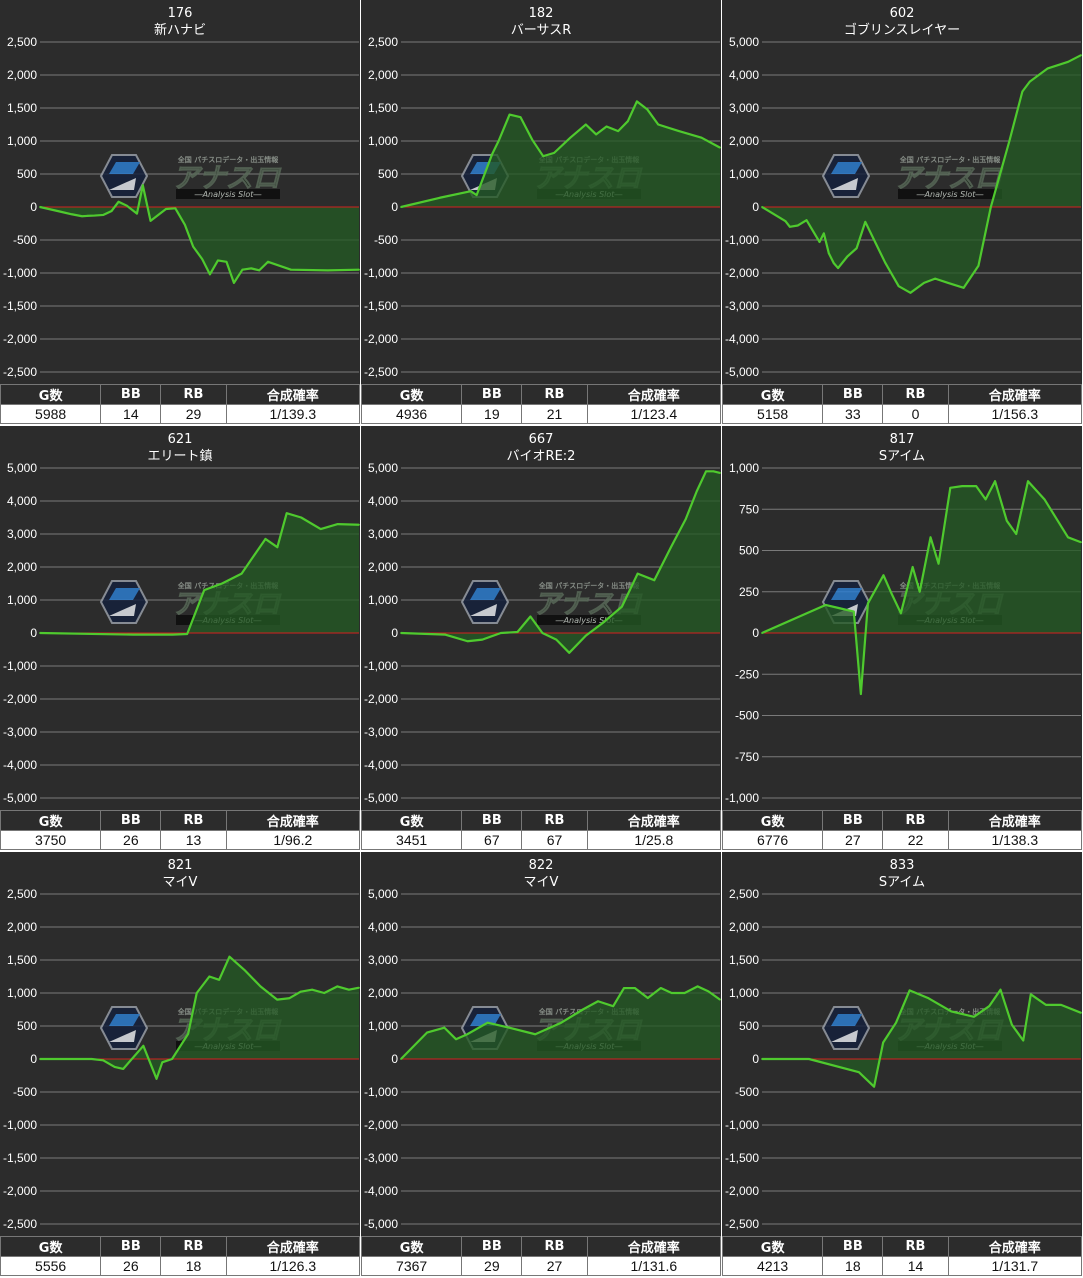 The width and height of the screenshot is (1083, 1278). What do you see at coordinates (902, 439) in the screenshot?
I see `machine-number: 817` at bounding box center [902, 439].